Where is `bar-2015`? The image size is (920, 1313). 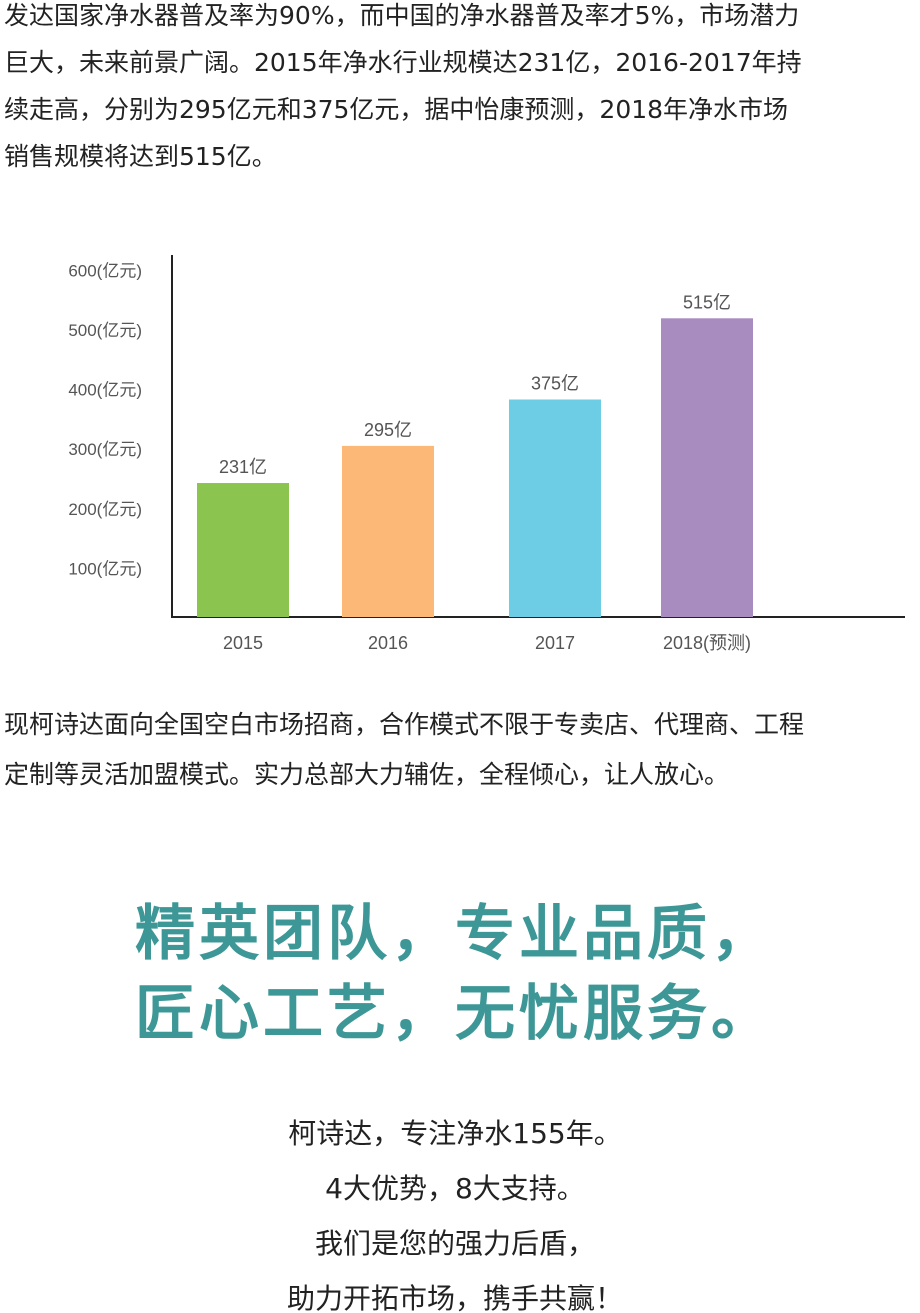 bar-2015 is located at coordinates (243, 550).